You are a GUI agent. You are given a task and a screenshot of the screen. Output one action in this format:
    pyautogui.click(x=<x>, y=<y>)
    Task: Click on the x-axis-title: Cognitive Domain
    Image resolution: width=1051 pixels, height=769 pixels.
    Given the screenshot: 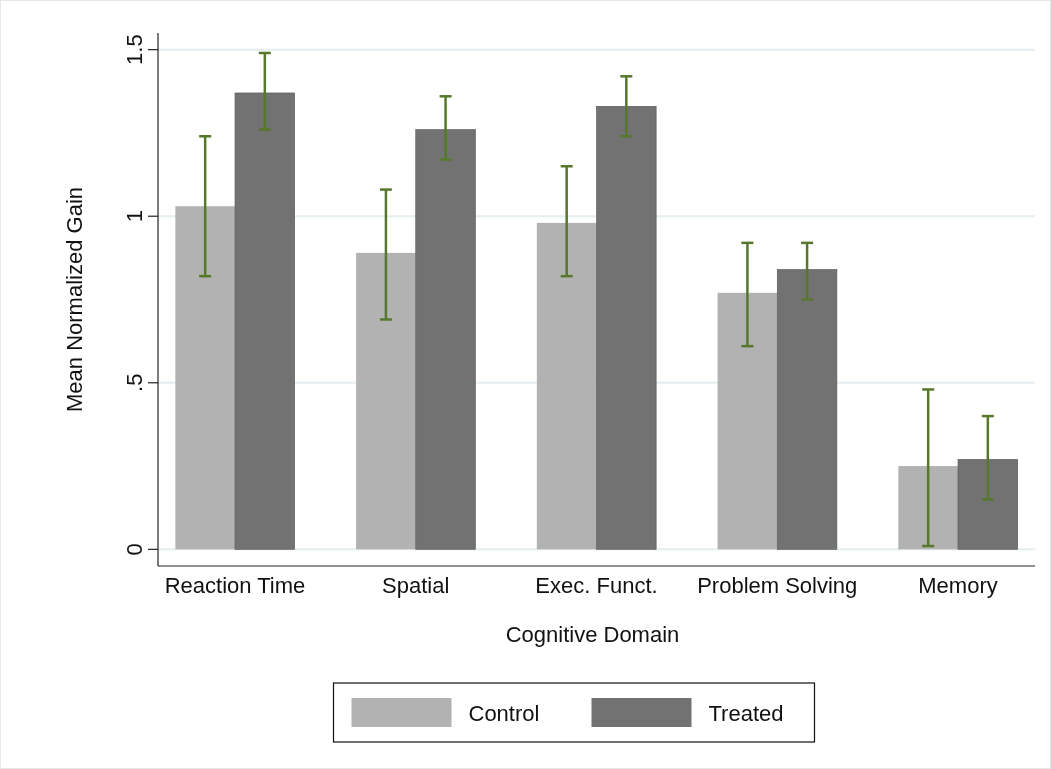 What is the action you would take?
    pyautogui.click(x=592, y=634)
    